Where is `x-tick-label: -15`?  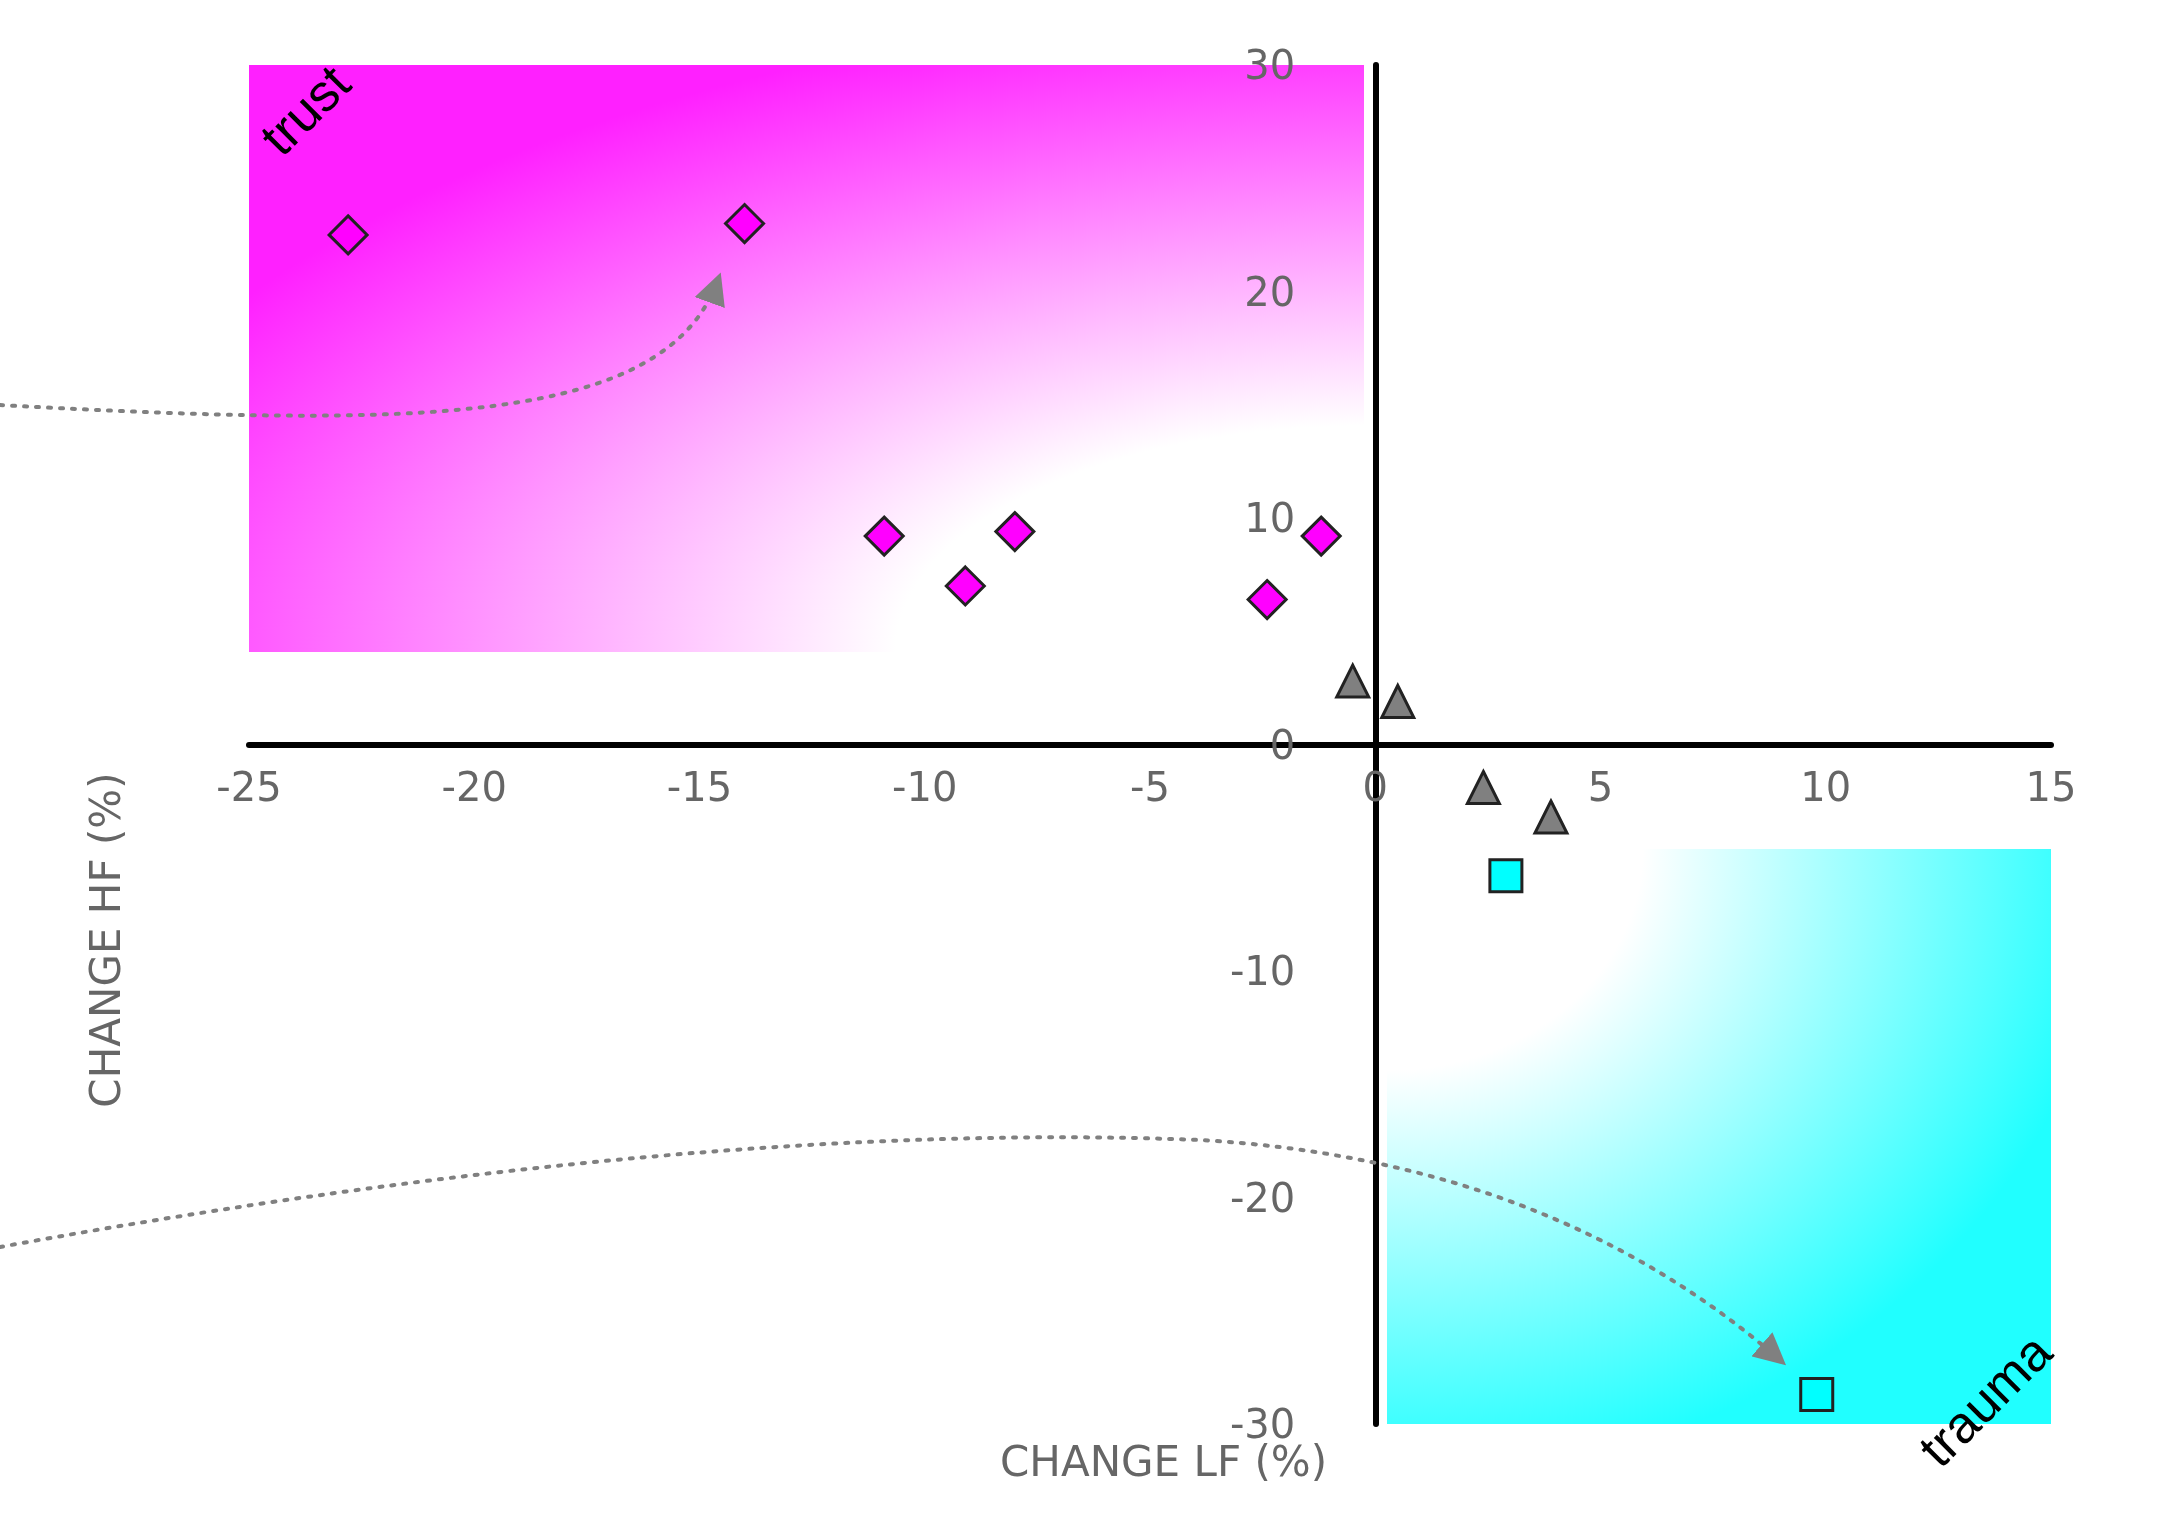 x-tick-label: -15 is located at coordinates (699, 786).